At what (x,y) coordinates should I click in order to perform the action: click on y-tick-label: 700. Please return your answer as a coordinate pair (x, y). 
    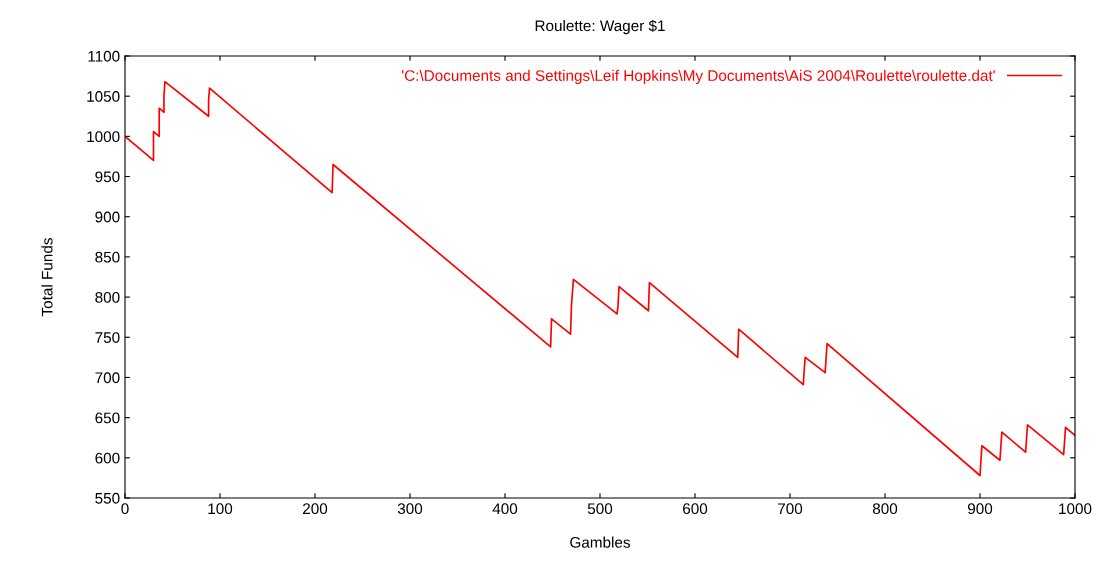
    Looking at the image, I should click on (107, 378).